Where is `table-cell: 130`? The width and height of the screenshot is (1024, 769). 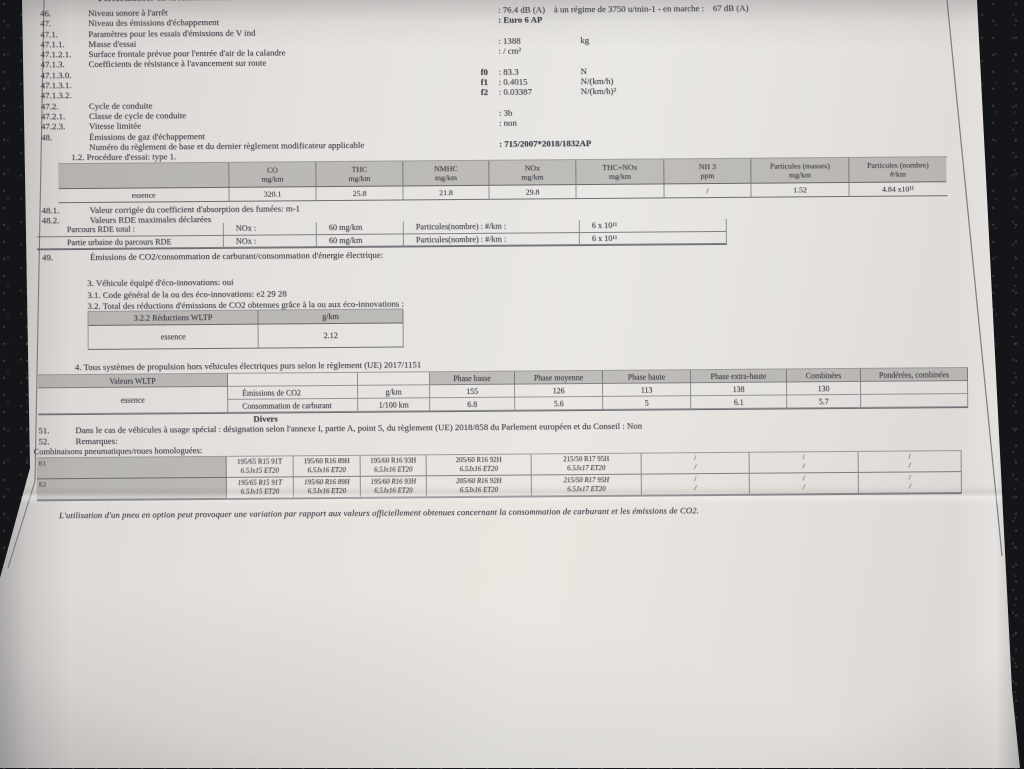
table-cell: 130 is located at coordinates (824, 388).